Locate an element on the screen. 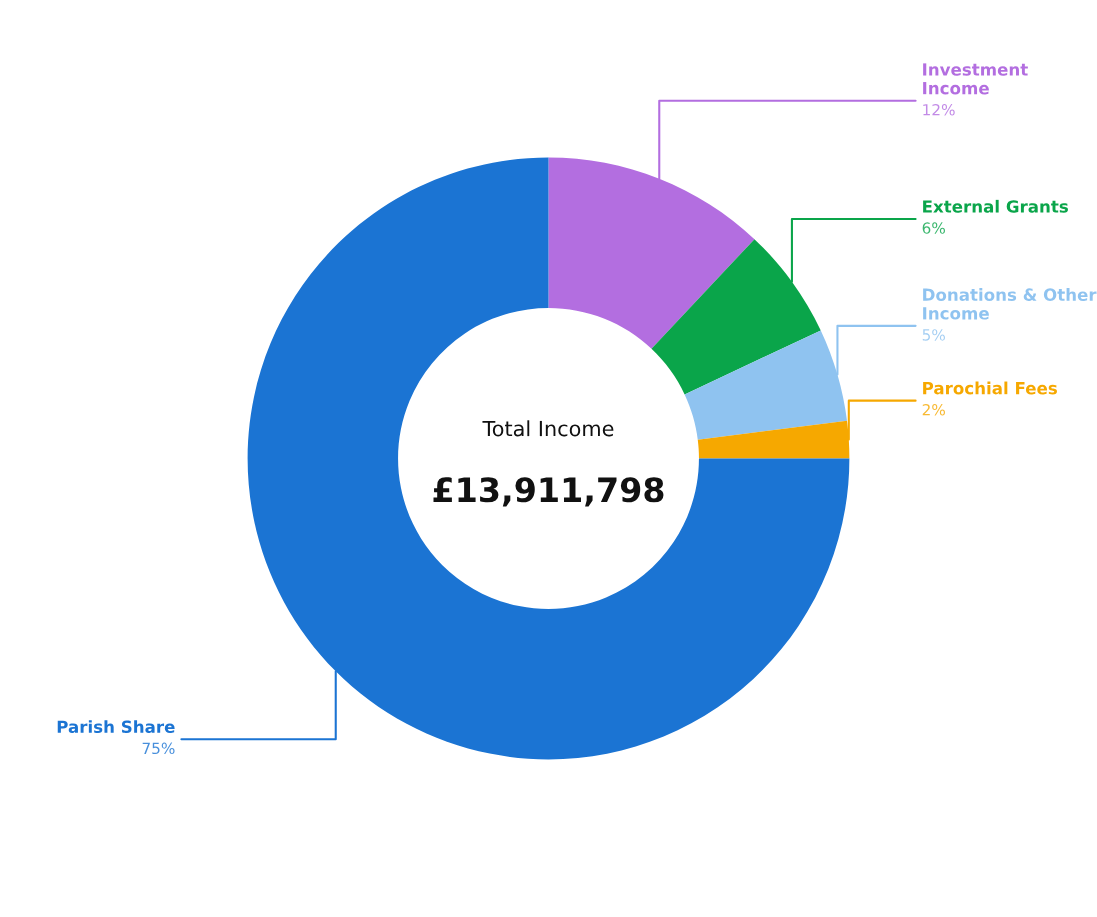  data-label: 12% is located at coordinates (939, 109).